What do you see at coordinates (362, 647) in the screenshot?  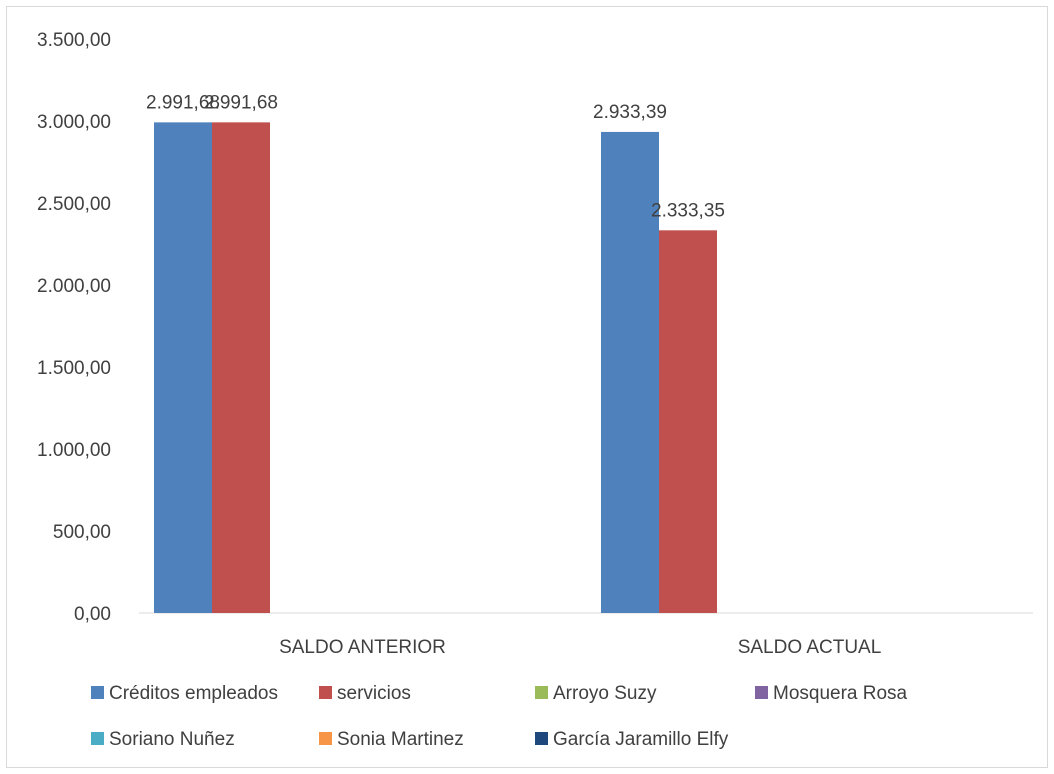 I see `x-category-label: SALDO ANTERIOR` at bounding box center [362, 647].